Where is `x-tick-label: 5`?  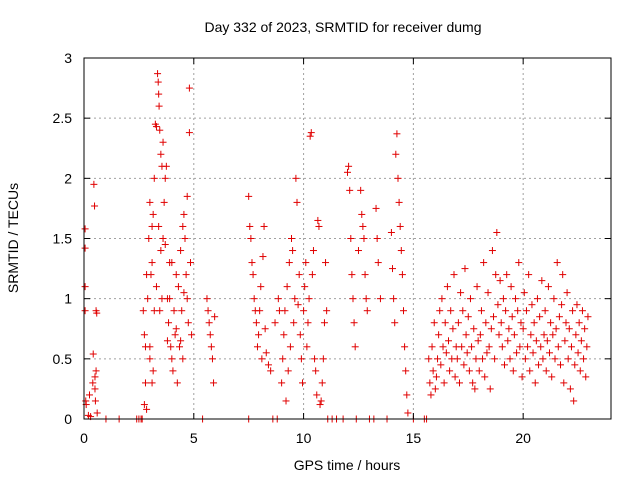 x-tick-label: 5 is located at coordinates (194, 438).